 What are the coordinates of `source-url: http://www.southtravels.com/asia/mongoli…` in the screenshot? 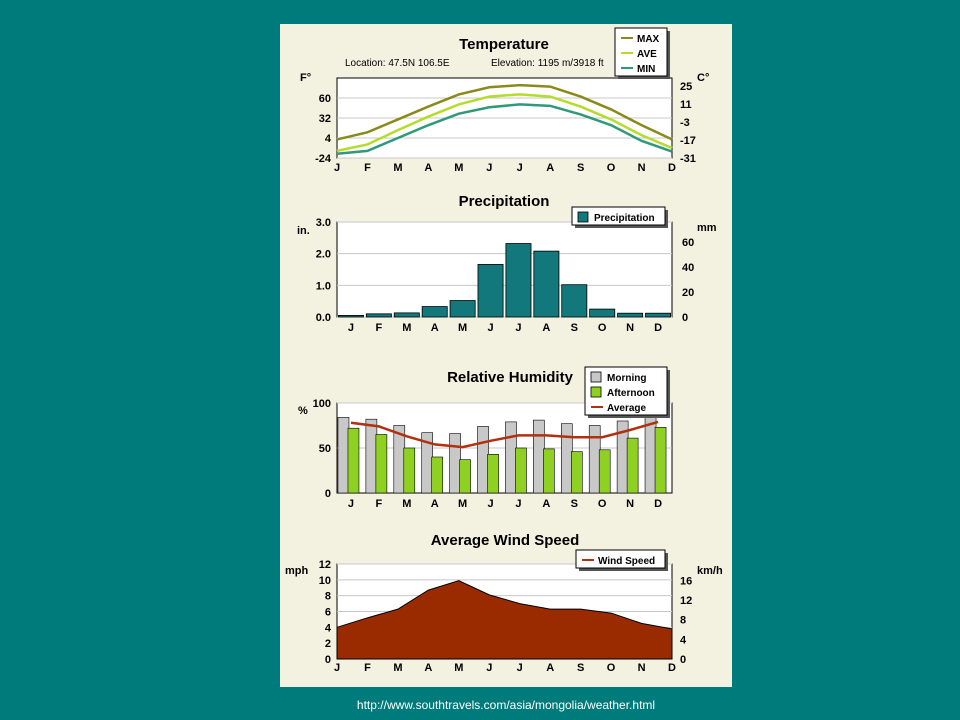 It's located at (506, 705).